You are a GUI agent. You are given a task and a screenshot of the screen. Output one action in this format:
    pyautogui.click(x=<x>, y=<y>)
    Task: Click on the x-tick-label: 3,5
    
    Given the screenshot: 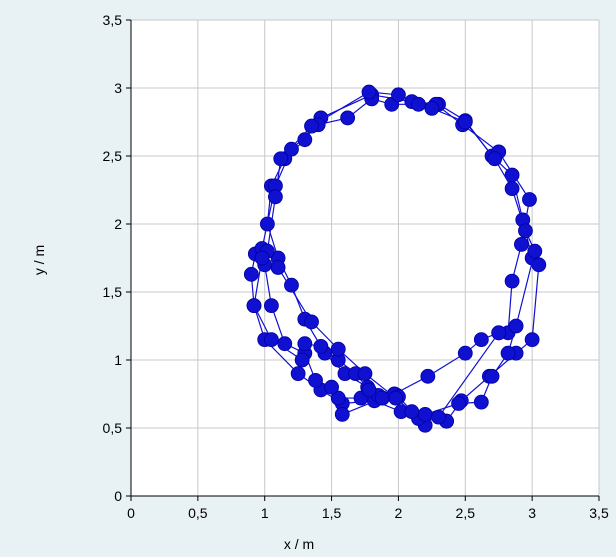 What is the action you would take?
    pyautogui.click(x=599, y=513)
    